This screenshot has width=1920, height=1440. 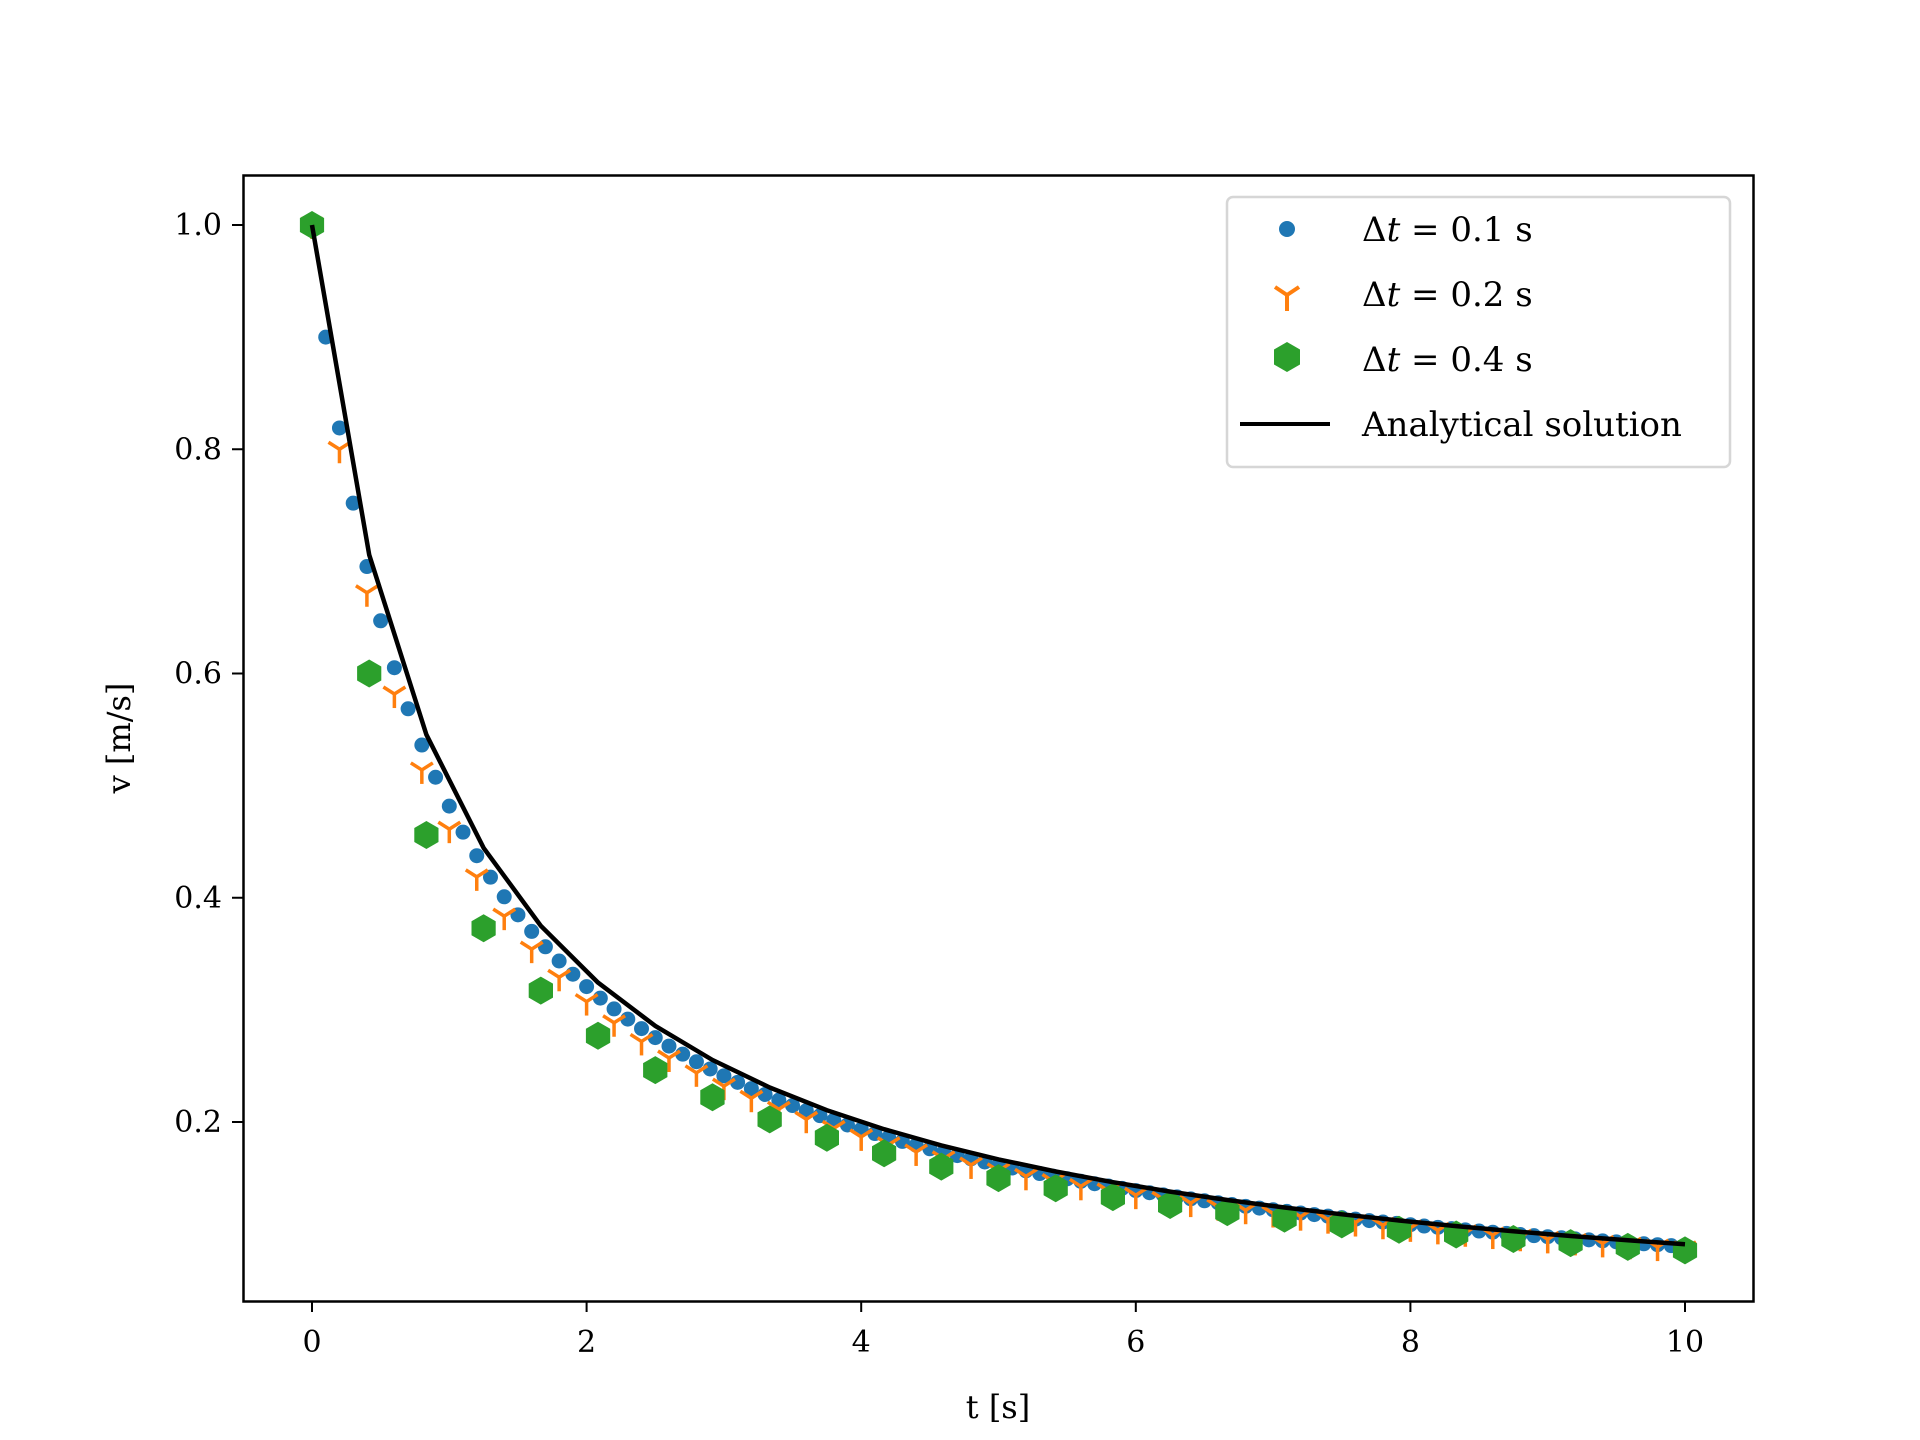 I want to click on x-tick-label: 4, so click(x=861, y=1342).